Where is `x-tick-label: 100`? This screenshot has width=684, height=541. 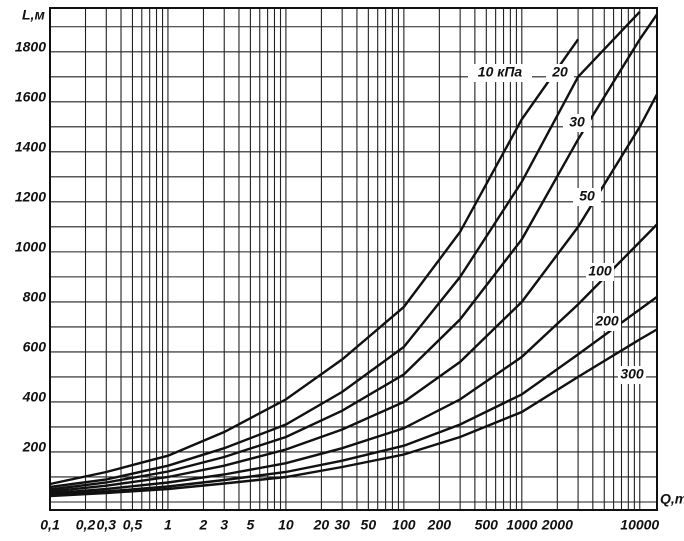 x-tick-label: 100 is located at coordinates (404, 525).